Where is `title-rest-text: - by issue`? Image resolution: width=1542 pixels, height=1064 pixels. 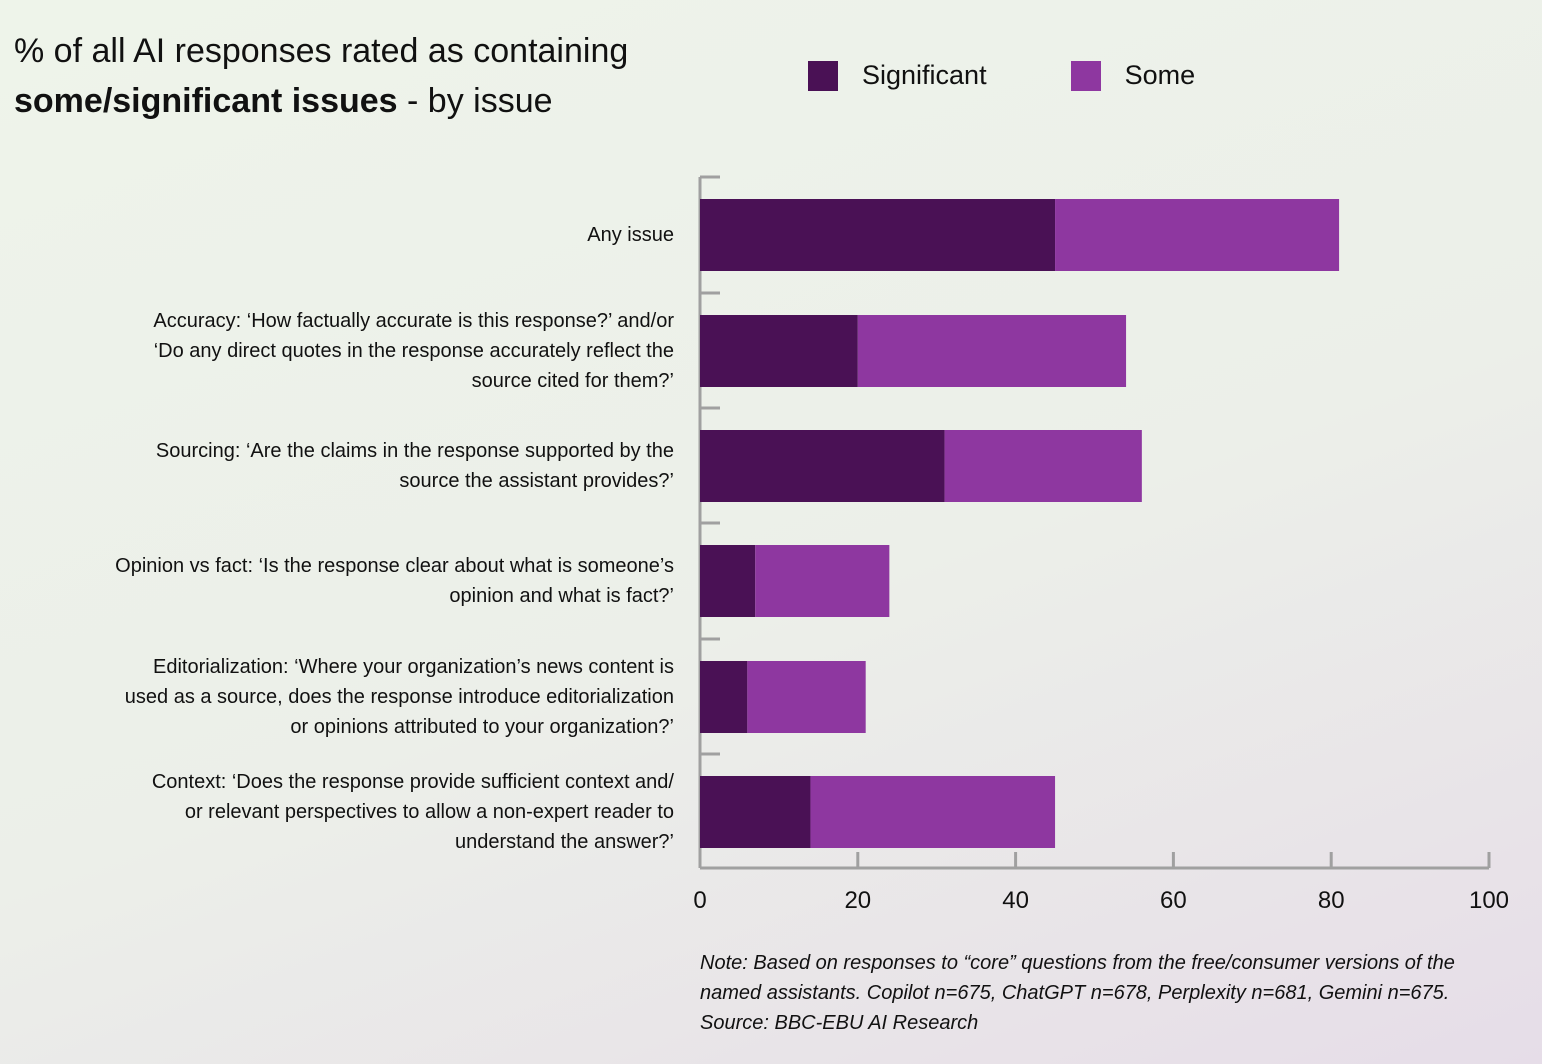 title-rest-text: - by issue is located at coordinates (475, 101).